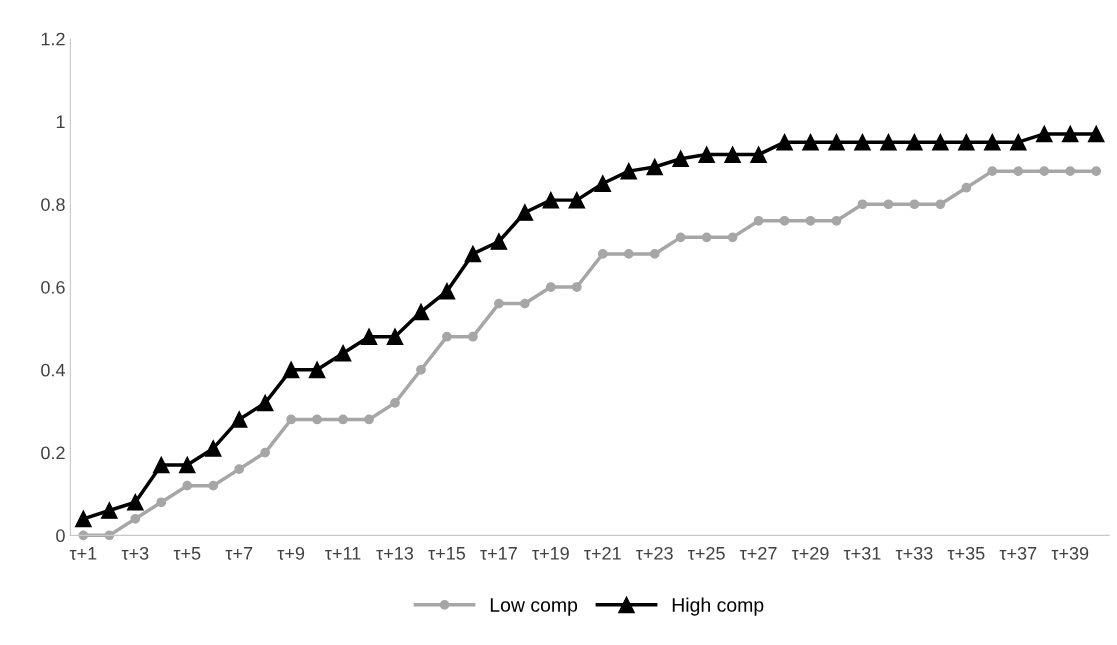 Image resolution: width=1117 pixels, height=645 pixels. What do you see at coordinates (1070, 553) in the screenshot?
I see `x-tick-label: τ+39` at bounding box center [1070, 553].